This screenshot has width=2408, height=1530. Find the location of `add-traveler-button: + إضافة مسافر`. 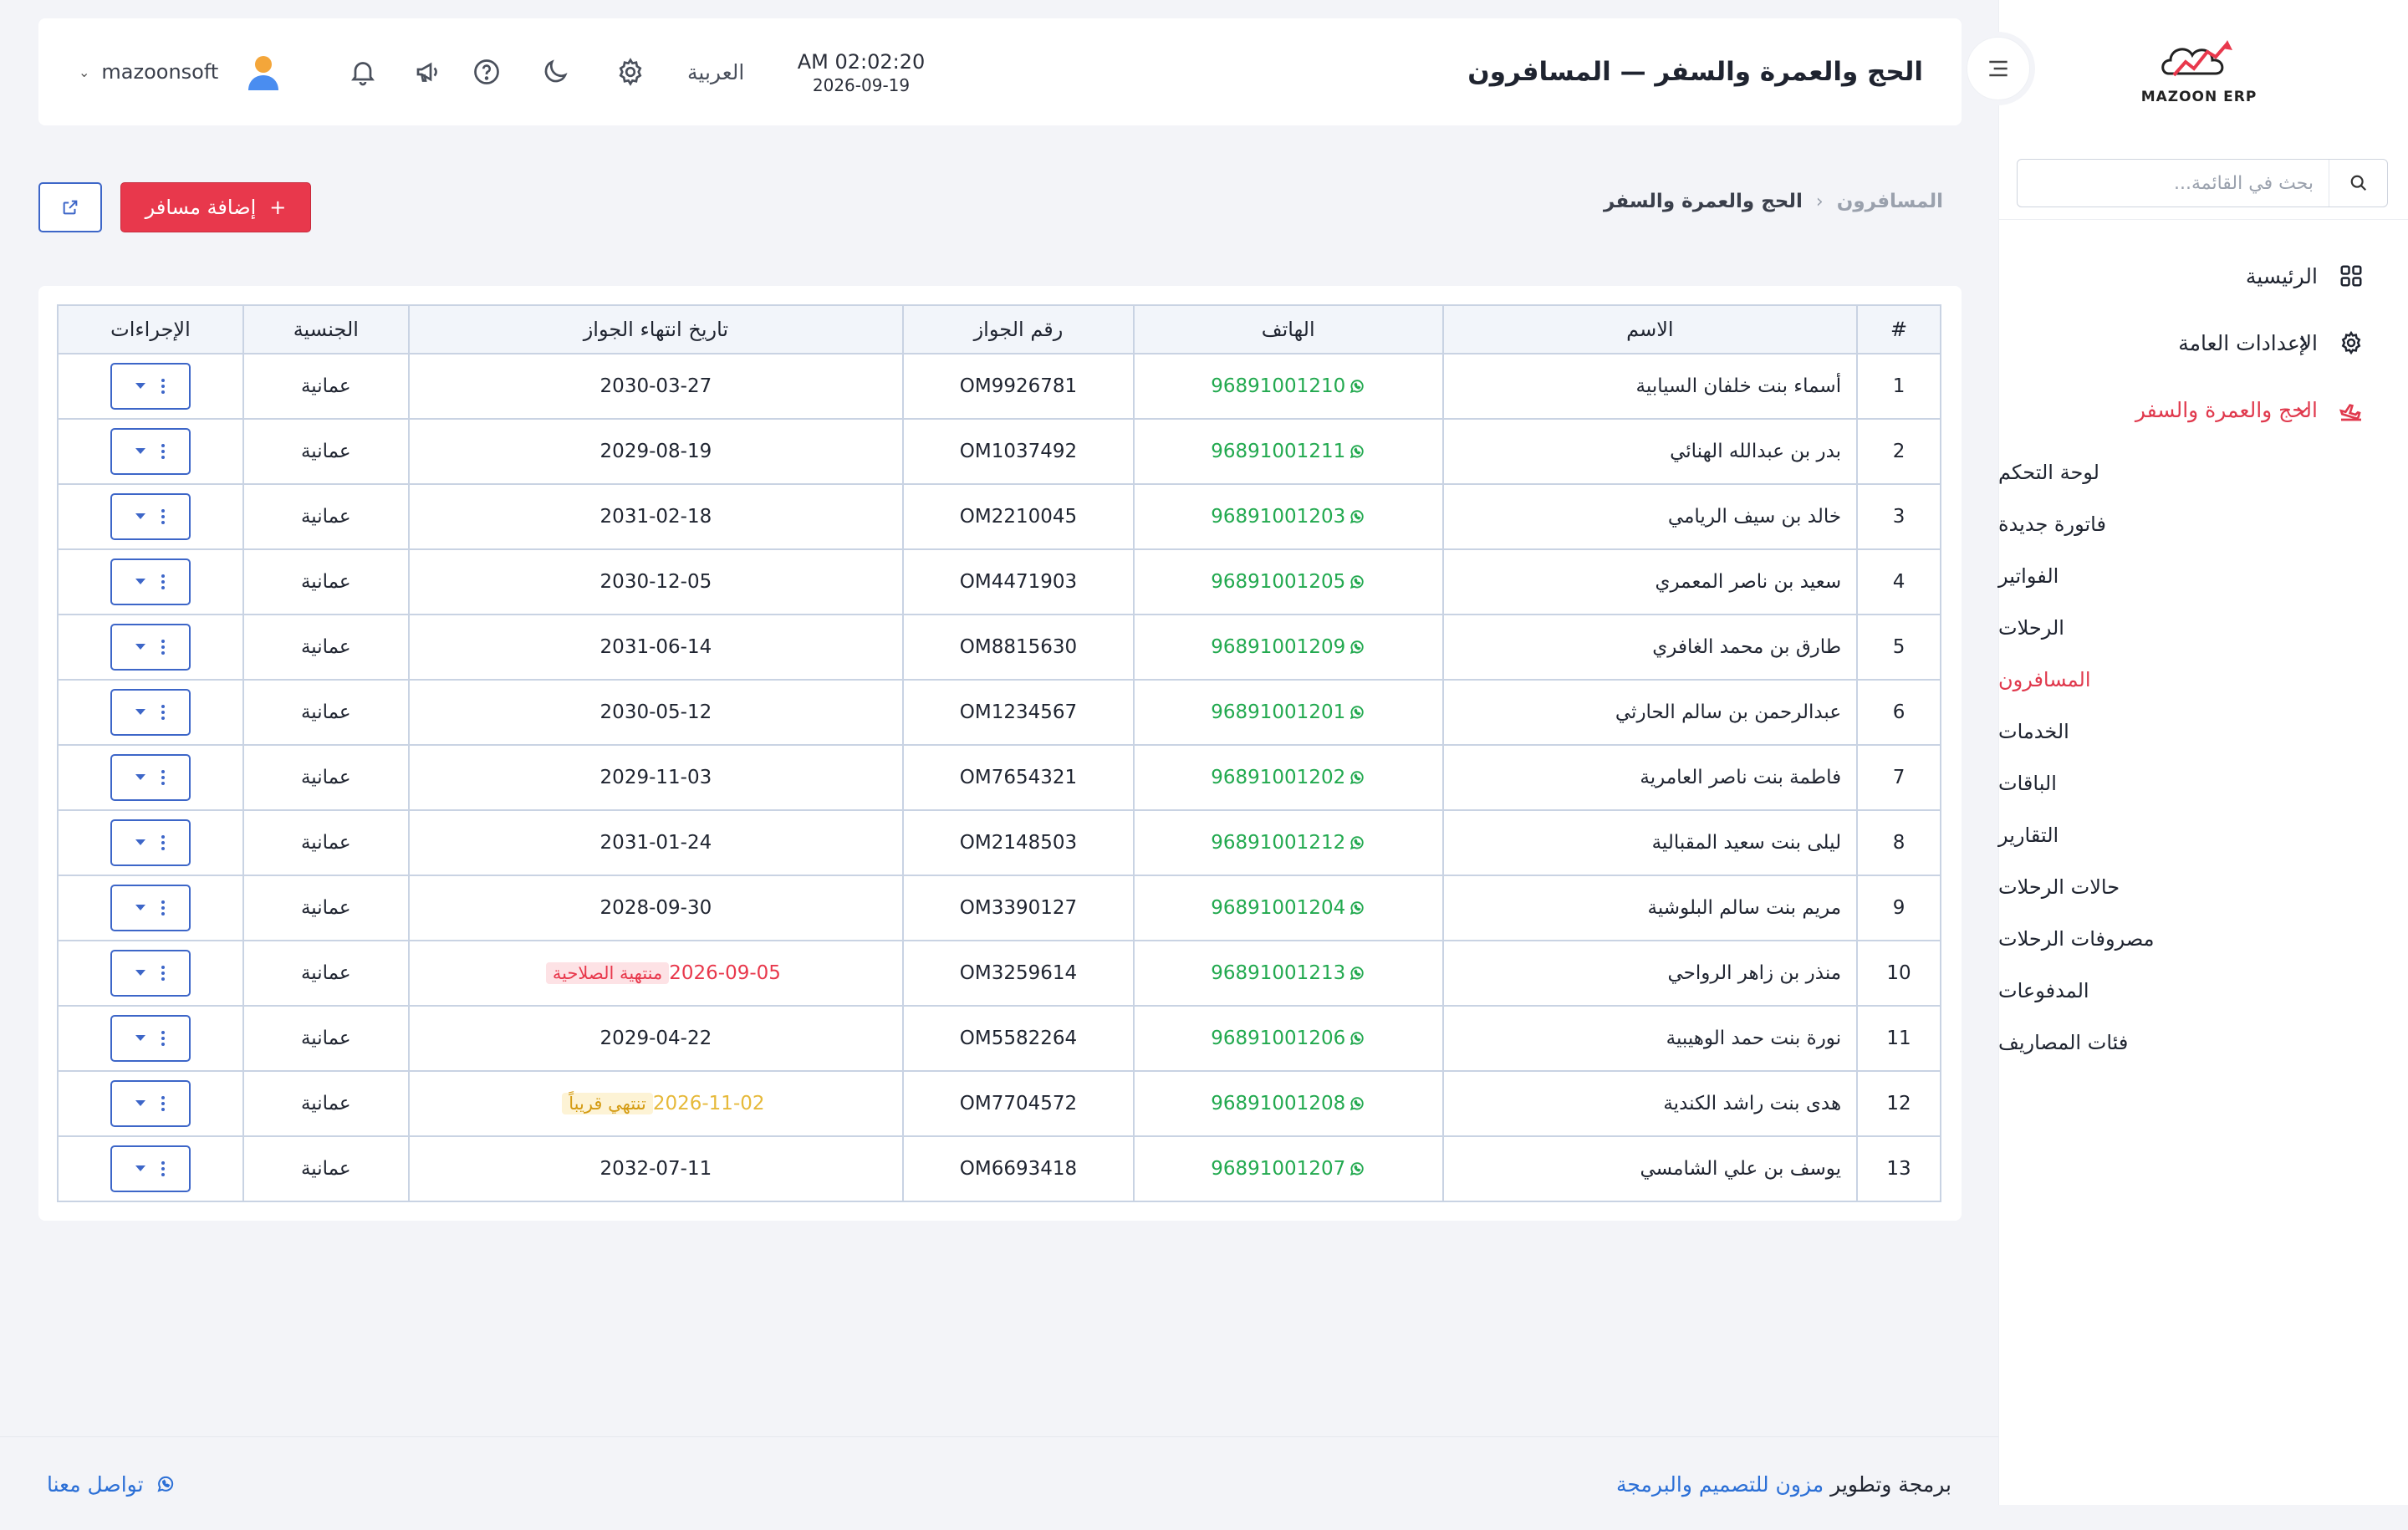

add-traveler-button: + إضافة مسافر is located at coordinates (215, 207).